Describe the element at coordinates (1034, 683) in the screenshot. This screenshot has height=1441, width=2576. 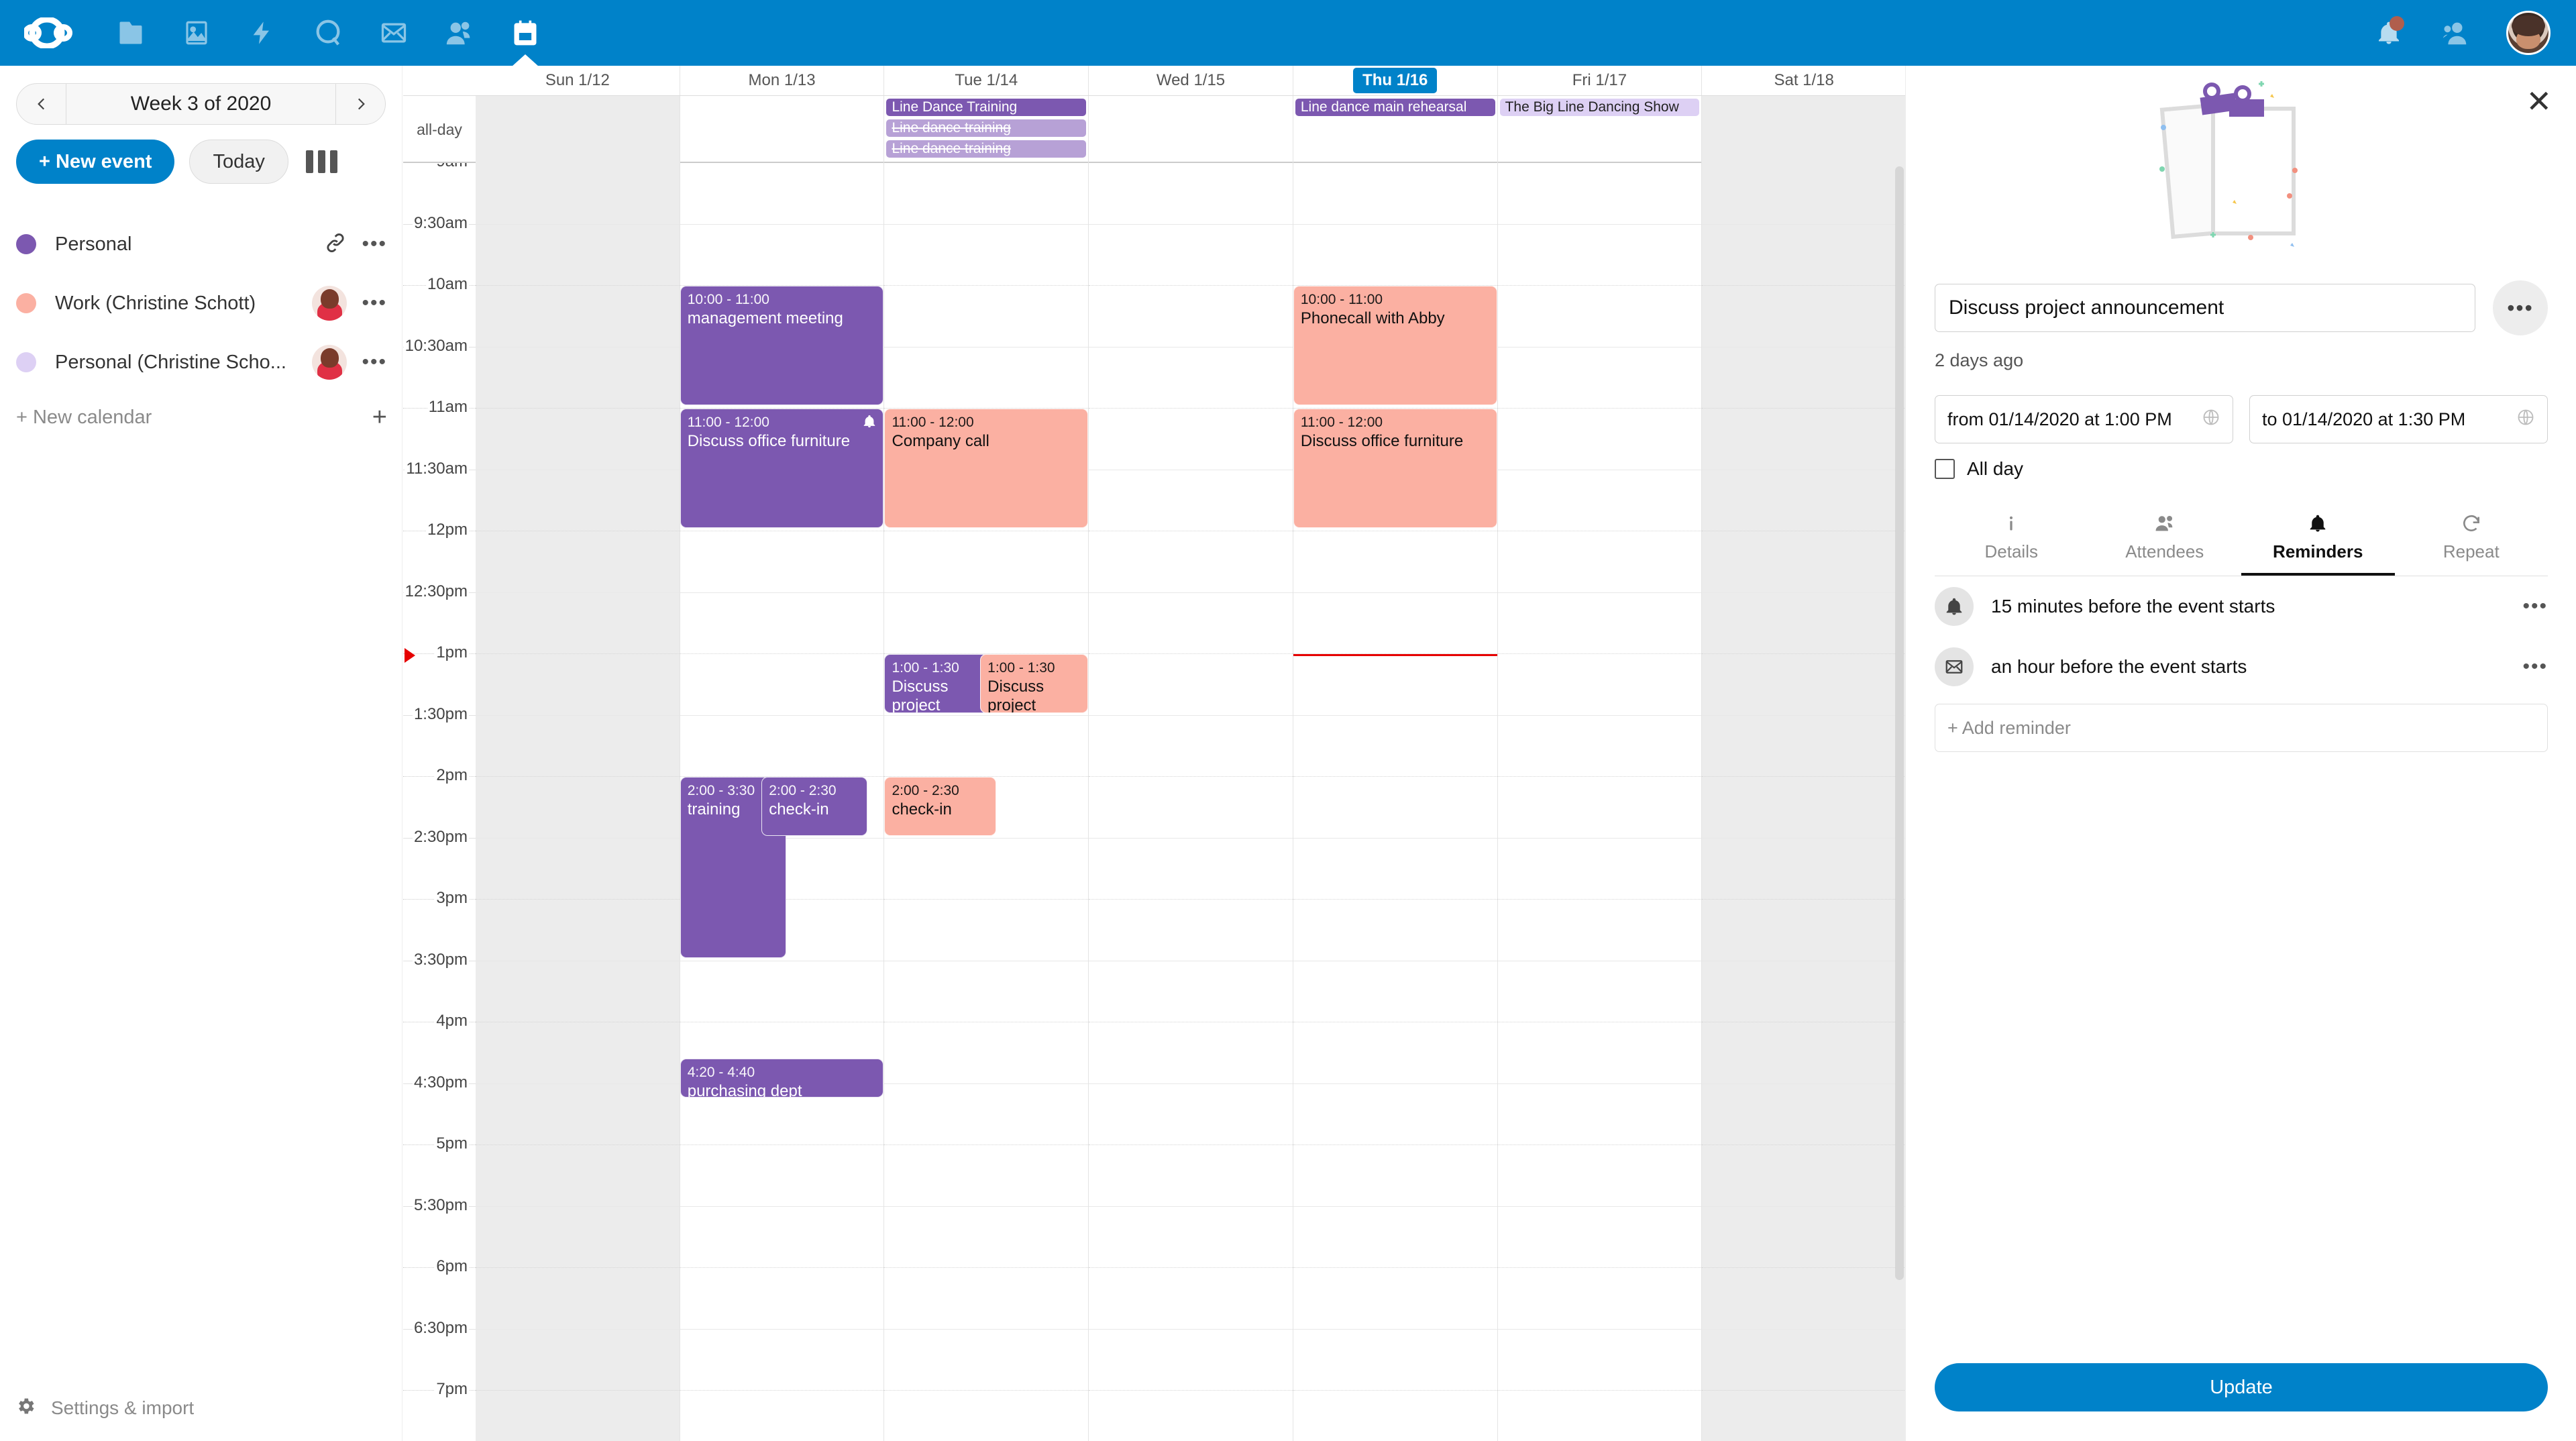
I see `calendar-event: 1:00 - 1:30 Discuss project` at that location.